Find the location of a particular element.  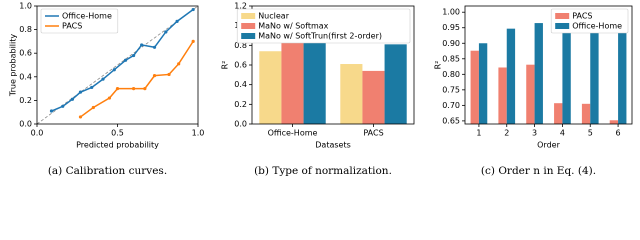

x-tick-label: 2 is located at coordinates (506, 133).